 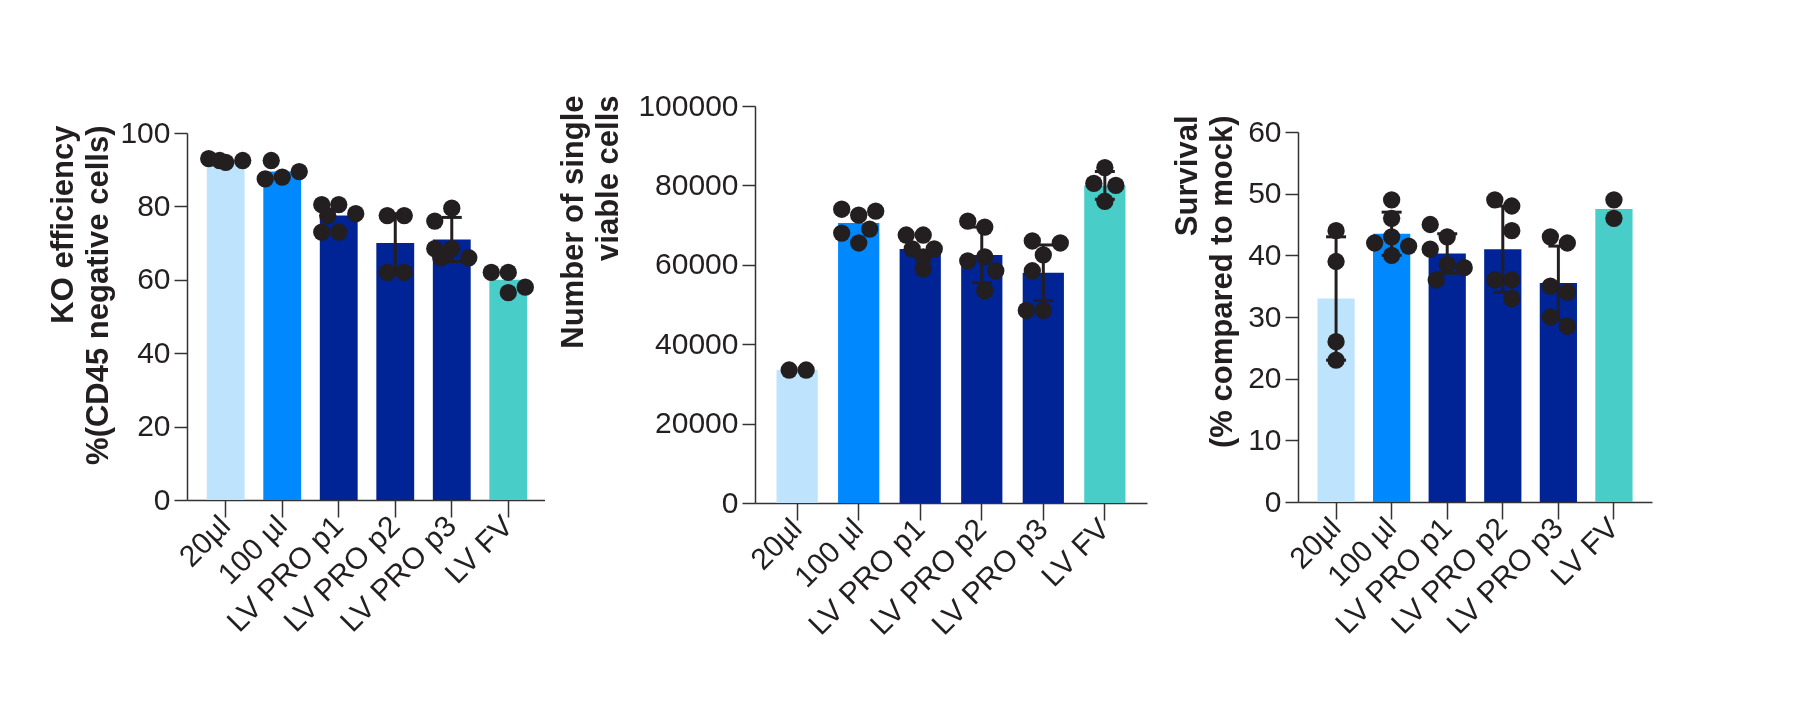 What do you see at coordinates (1203, 281) in the screenshot?
I see `y-axis-title: Survival (% compared to mock)` at bounding box center [1203, 281].